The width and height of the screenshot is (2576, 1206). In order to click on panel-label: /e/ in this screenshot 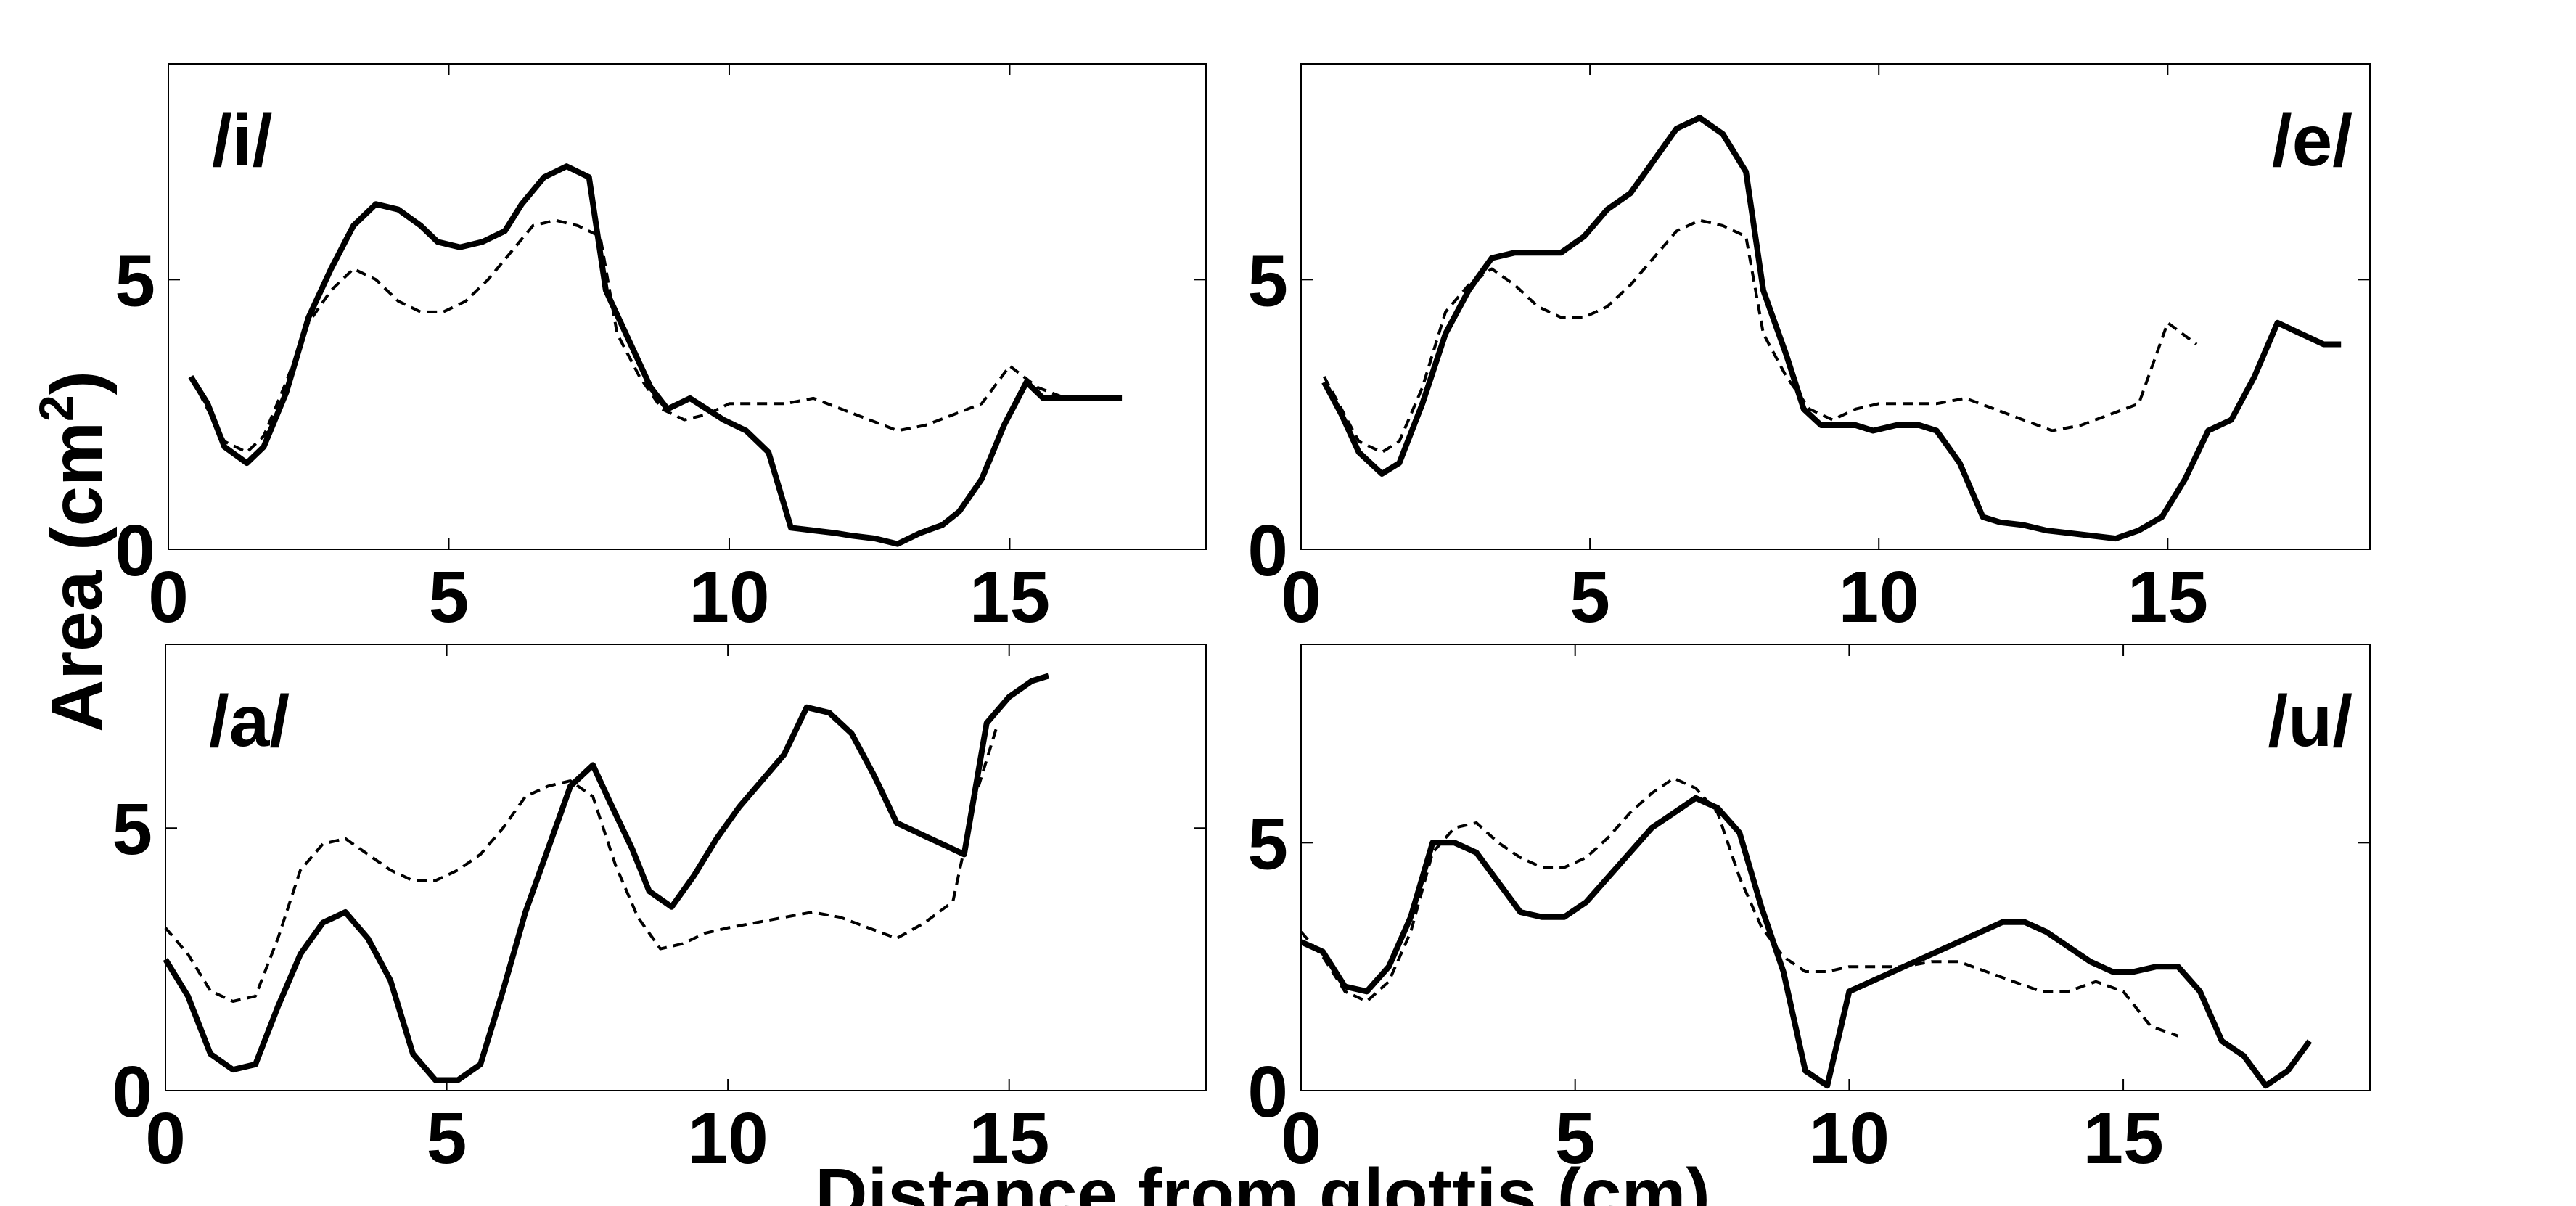, I will do `click(2312, 140)`.